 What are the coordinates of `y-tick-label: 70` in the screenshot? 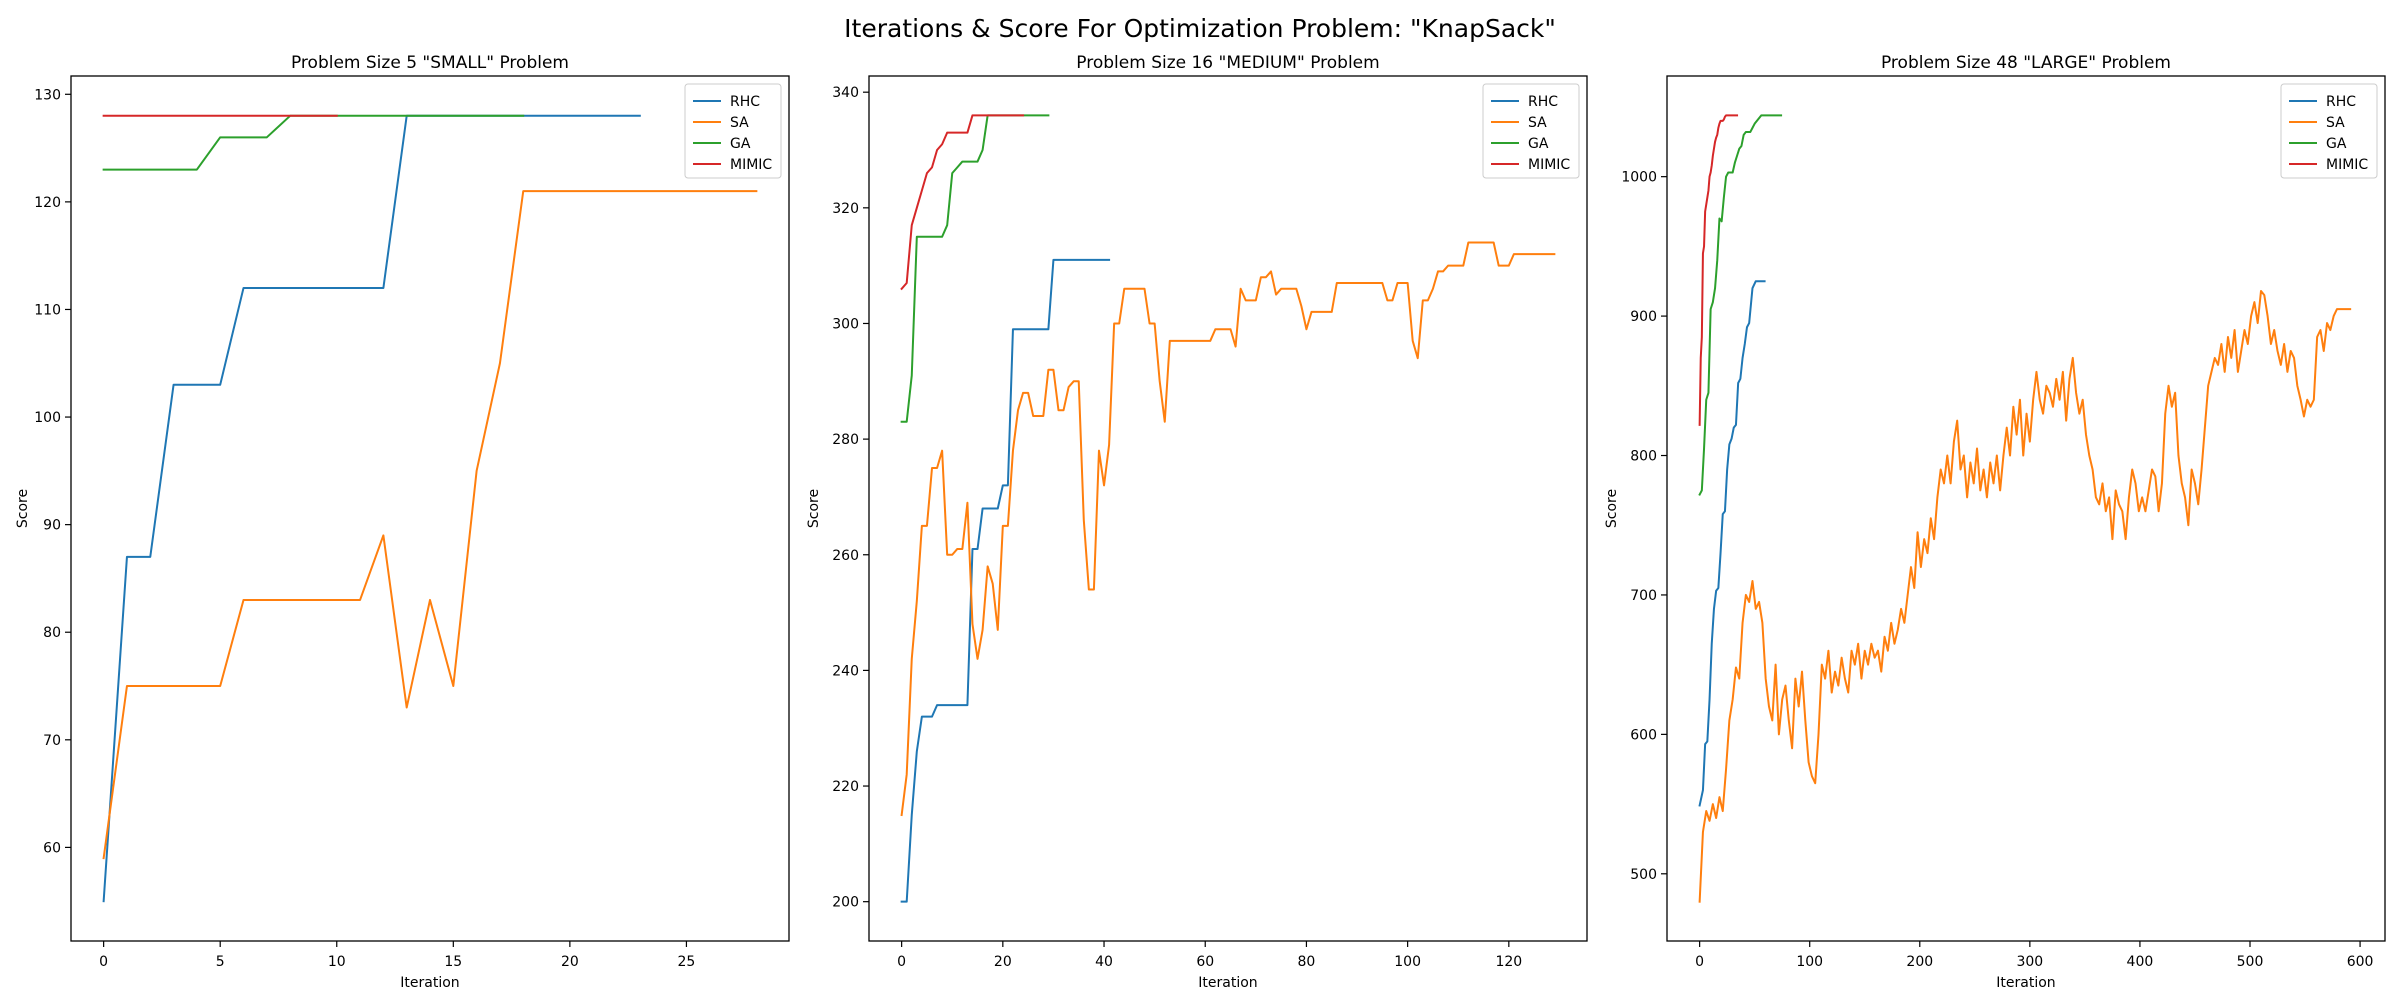 It's located at (52, 741).